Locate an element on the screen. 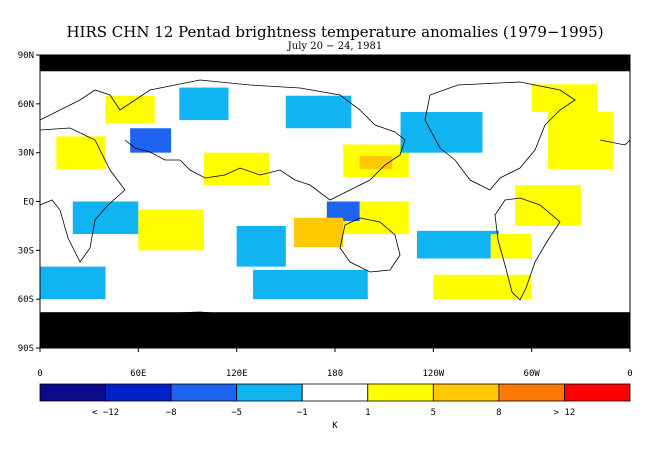  lat-tick-label: 60S is located at coordinates (26, 300).